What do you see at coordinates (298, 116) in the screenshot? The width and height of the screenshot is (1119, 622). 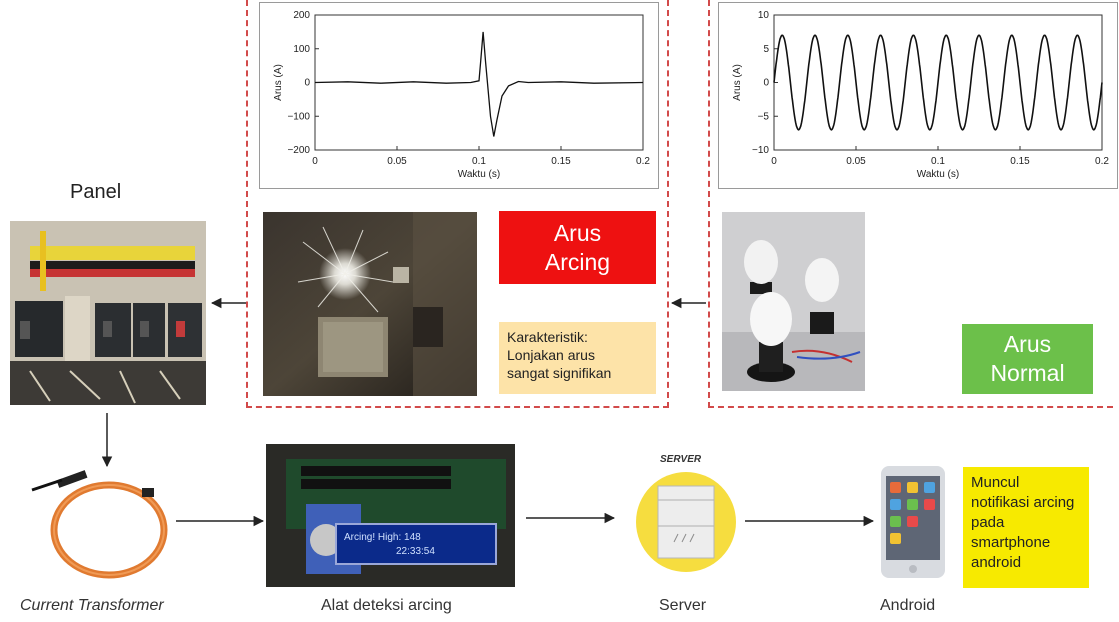 I see `y-tick-label: −100` at bounding box center [298, 116].